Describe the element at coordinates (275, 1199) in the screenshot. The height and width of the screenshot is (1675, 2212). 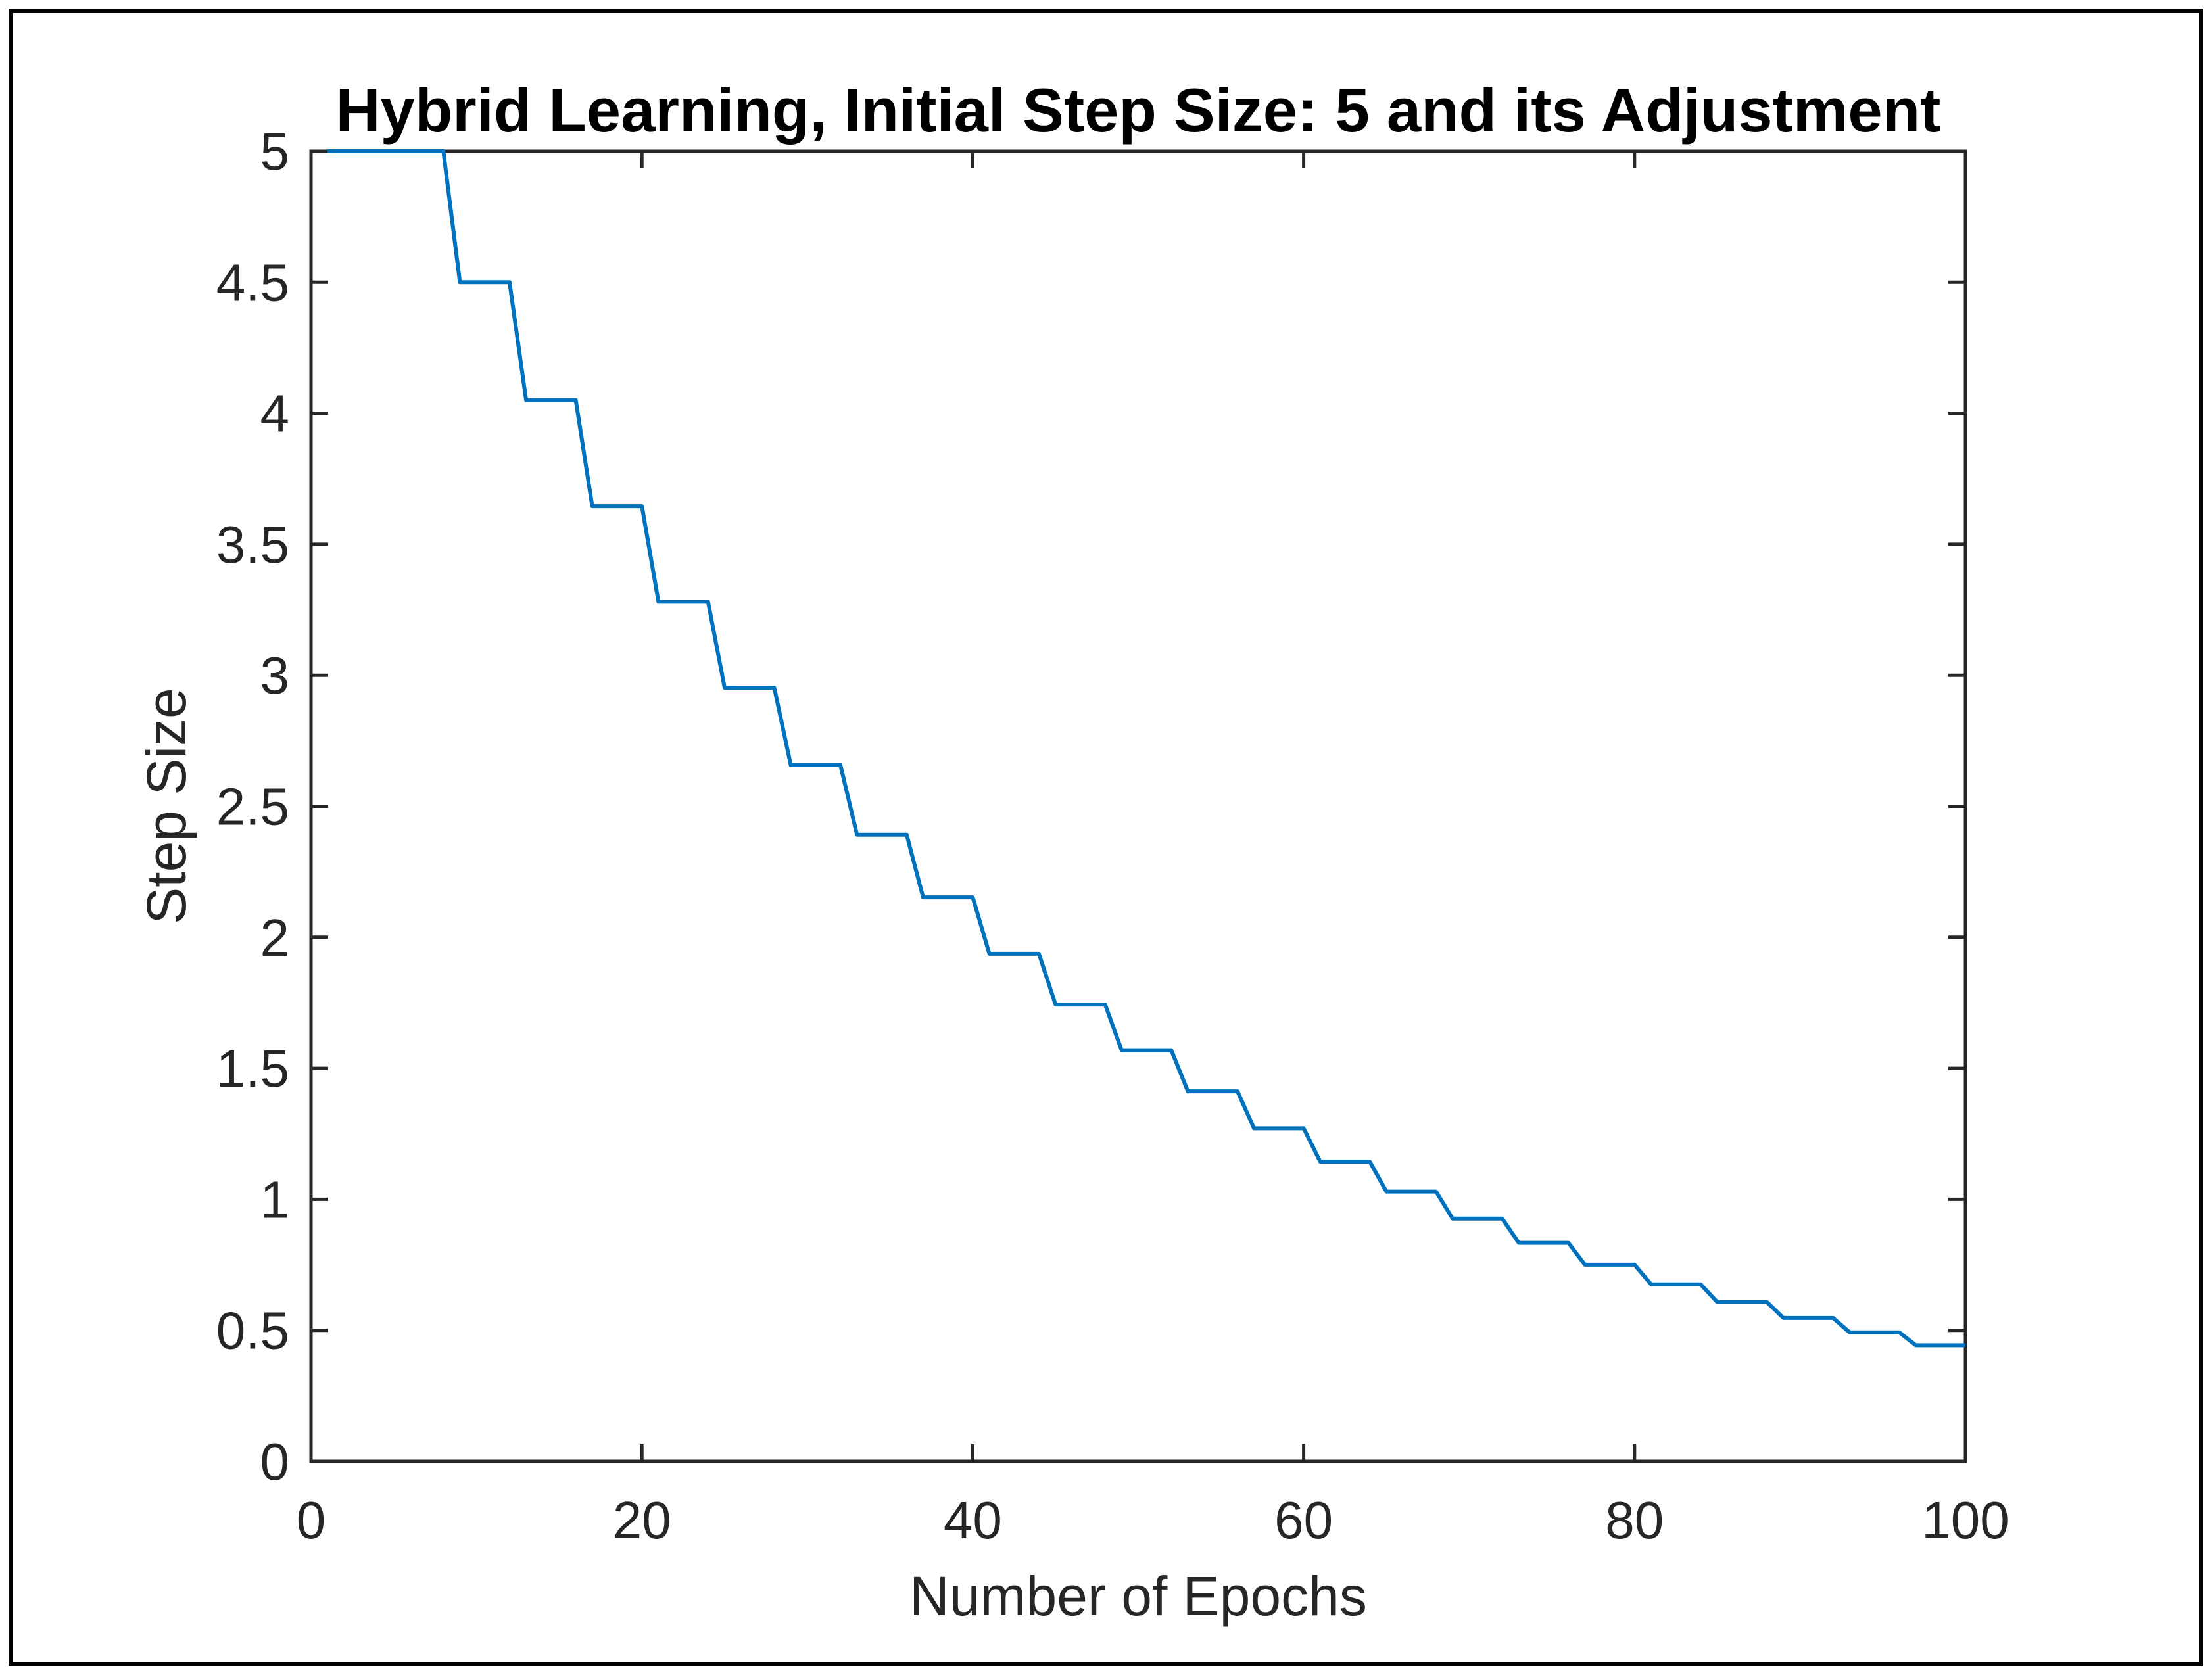
I see `y-tick-label: 1` at that location.